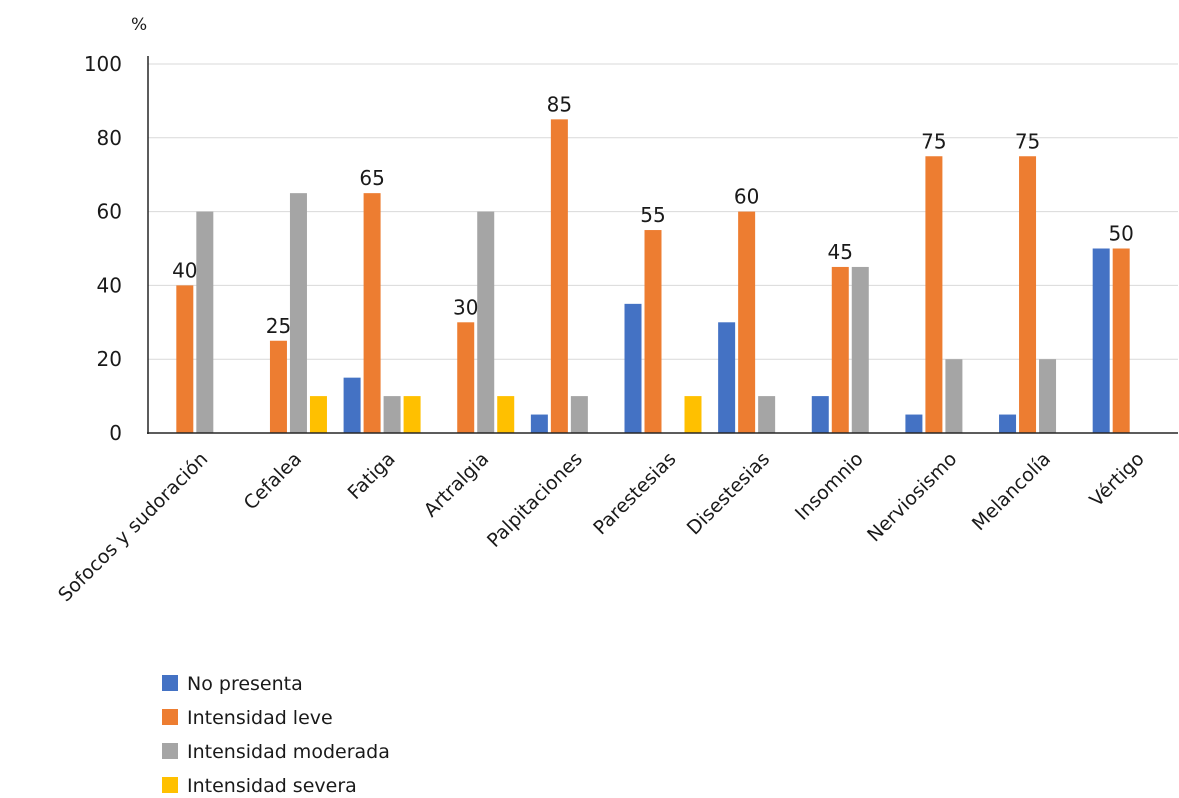 This screenshot has width=1179, height=798. What do you see at coordinates (457, 485) in the screenshot?
I see `x-category-label: Artralgia` at bounding box center [457, 485].